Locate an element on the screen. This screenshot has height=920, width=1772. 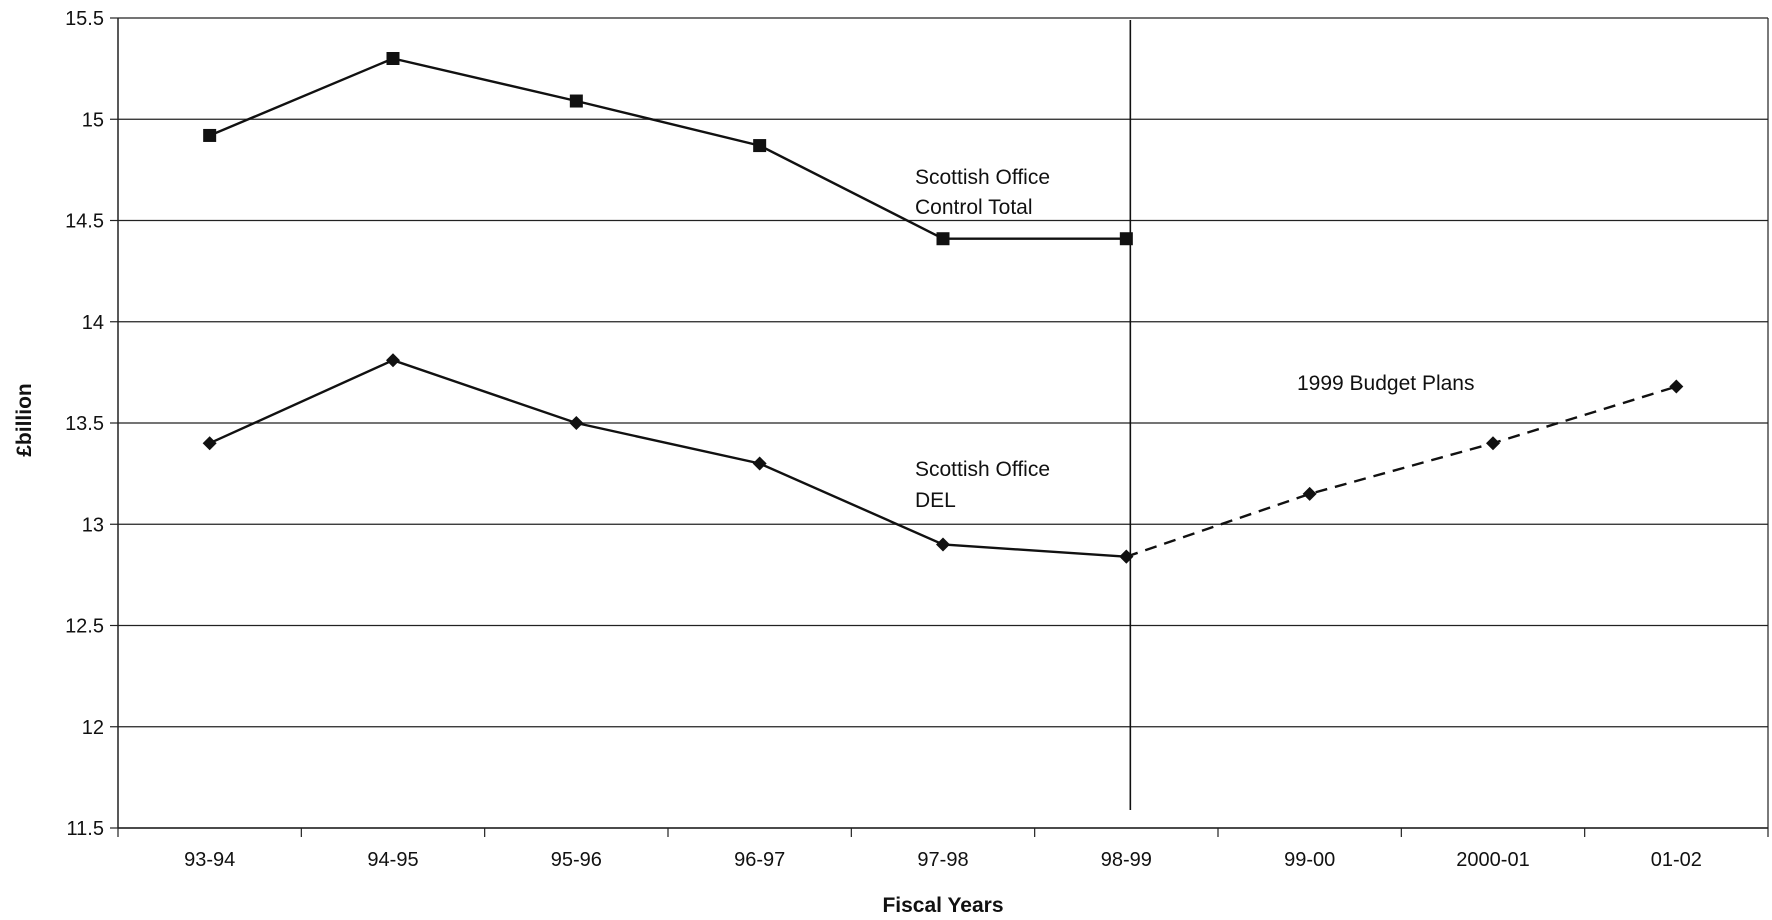
y-tick-label: 12 is located at coordinates (93, 728).